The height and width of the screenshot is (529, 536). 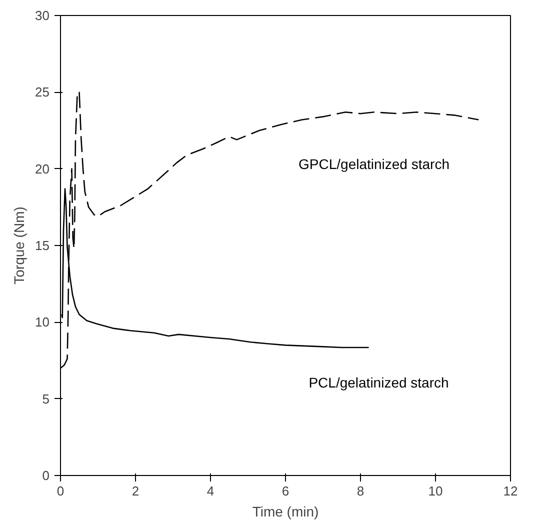 What do you see at coordinates (285, 512) in the screenshot?
I see `x-axis-title: Time (min)` at bounding box center [285, 512].